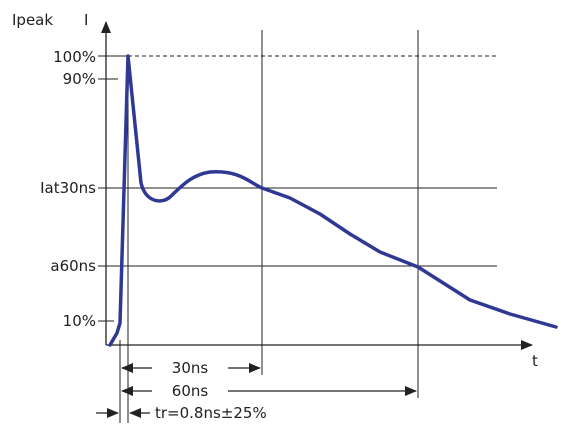 The image size is (565, 428). What do you see at coordinates (190, 368) in the screenshot?
I see `span-30ns-label: 30ns` at bounding box center [190, 368].